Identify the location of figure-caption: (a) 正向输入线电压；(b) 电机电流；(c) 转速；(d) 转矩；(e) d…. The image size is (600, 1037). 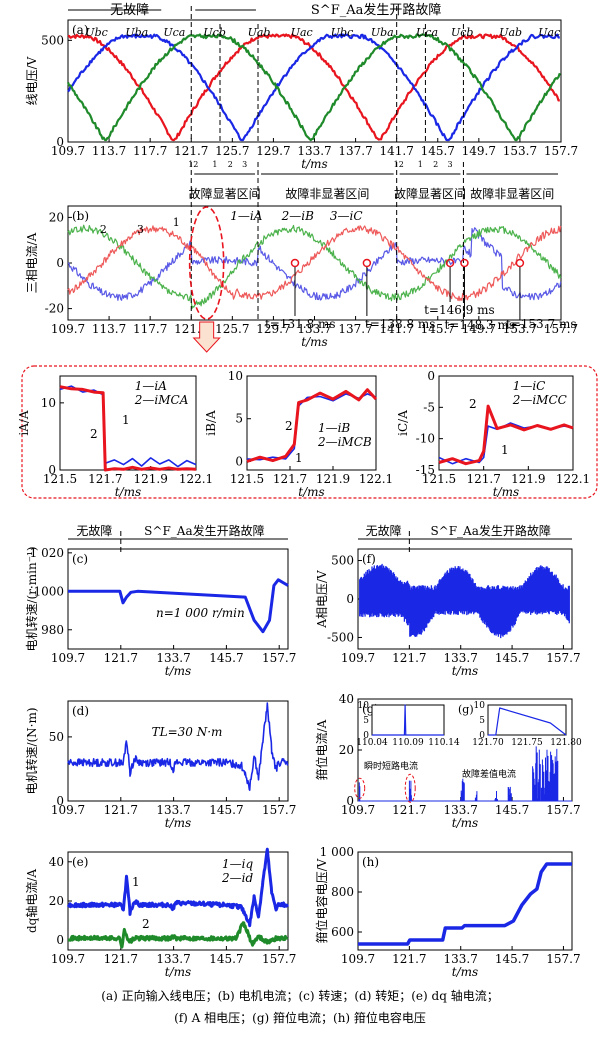
(300, 1007).